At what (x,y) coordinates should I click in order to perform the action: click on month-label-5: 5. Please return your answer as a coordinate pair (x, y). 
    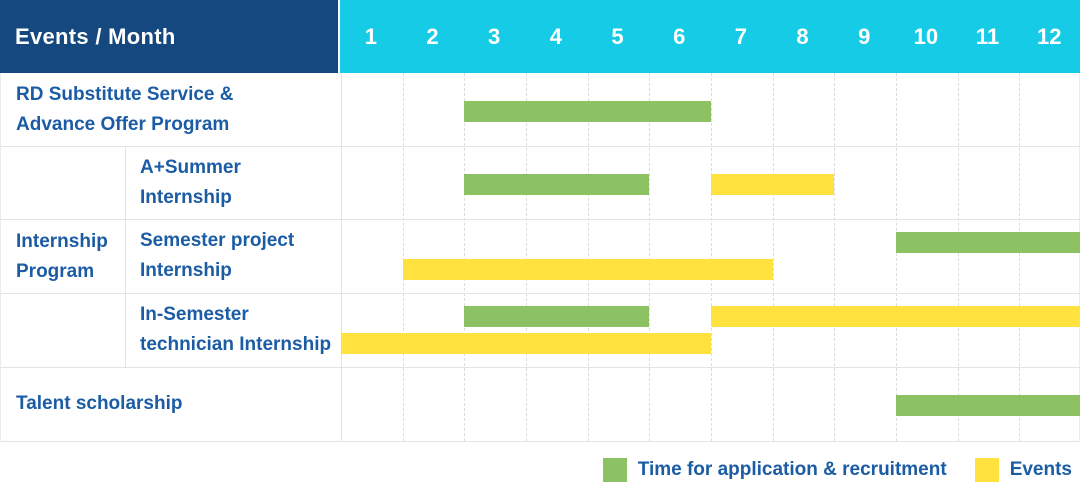
    Looking at the image, I should click on (617, 36).